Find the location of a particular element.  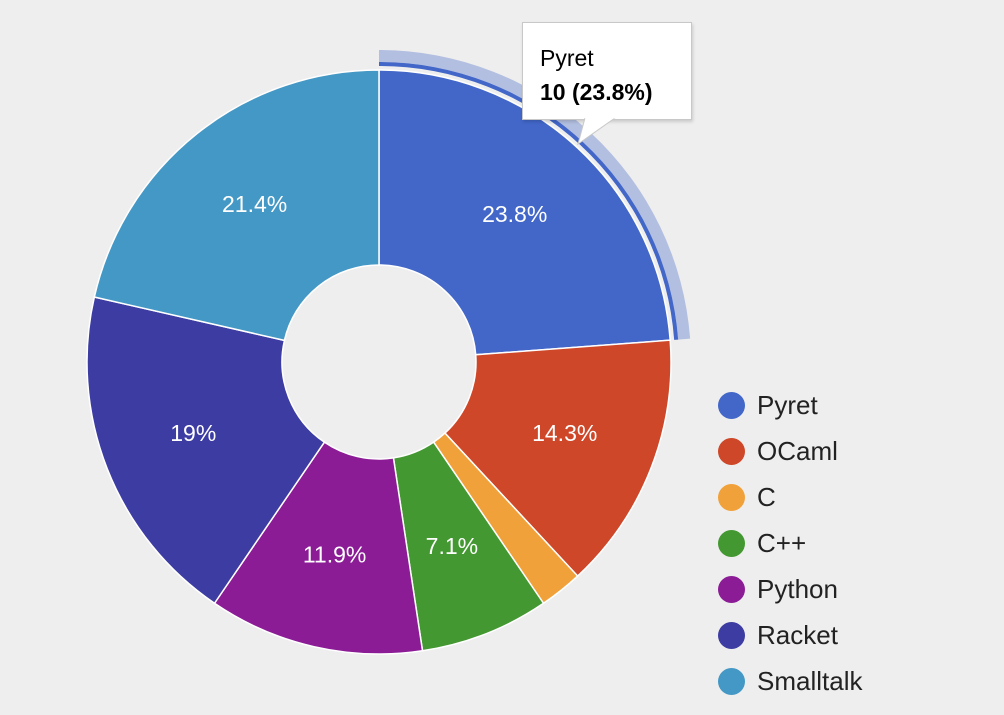

legend-item-smalltalk: Smalltalk is located at coordinates (790, 681).